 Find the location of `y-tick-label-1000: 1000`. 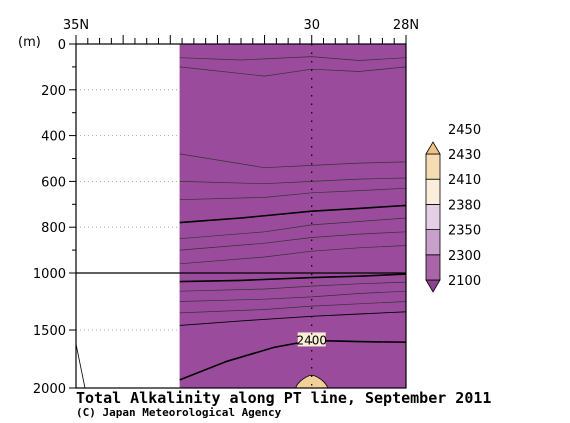

y-tick-label-1000: 1000 is located at coordinates (49, 274).